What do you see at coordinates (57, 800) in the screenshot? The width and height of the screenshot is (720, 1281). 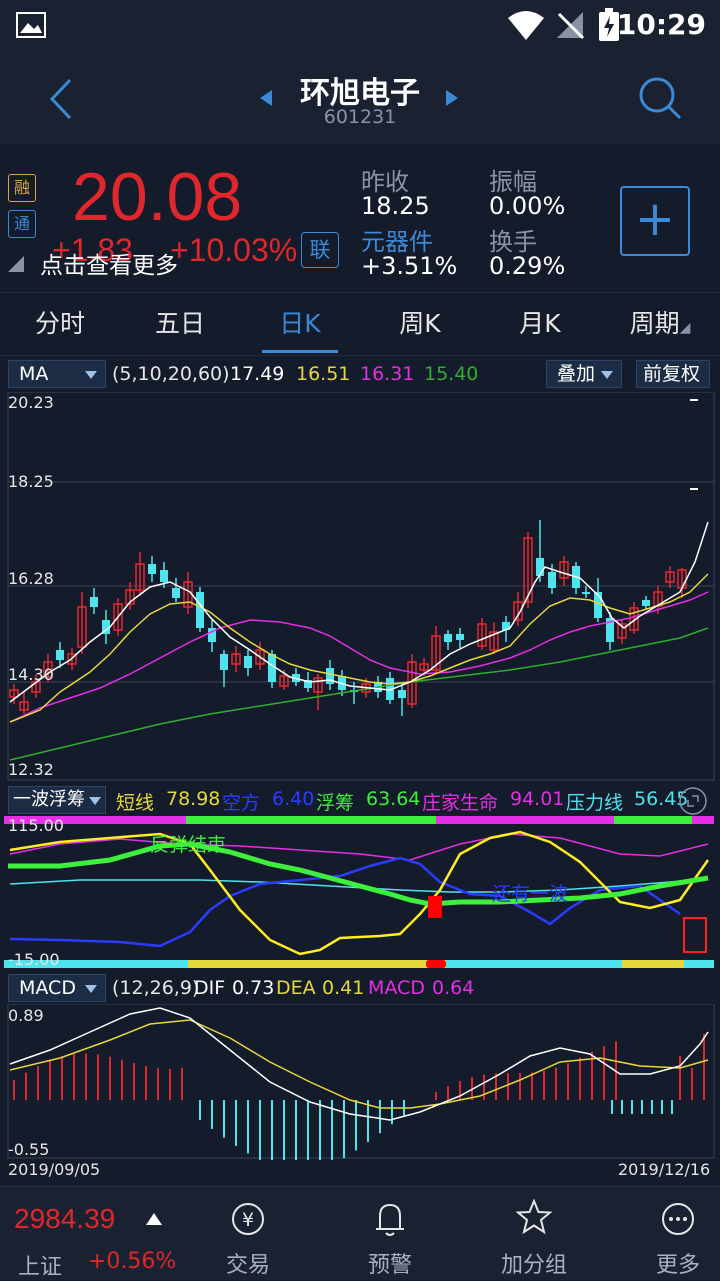 I see `wave-indicator-dropdown: 一波浮筹` at bounding box center [57, 800].